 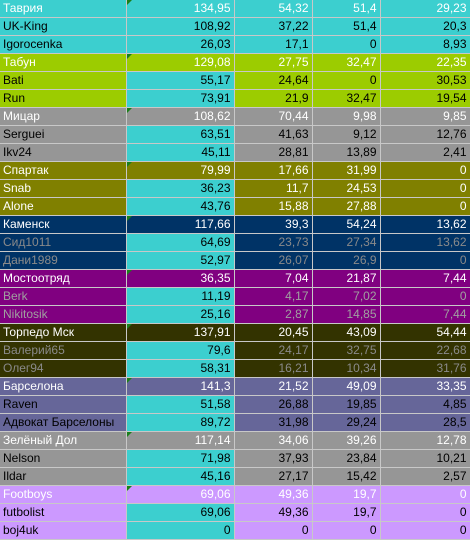 What do you see at coordinates (346, 458) in the screenshot?
I see `player-value-cell: 23,84` at bounding box center [346, 458].